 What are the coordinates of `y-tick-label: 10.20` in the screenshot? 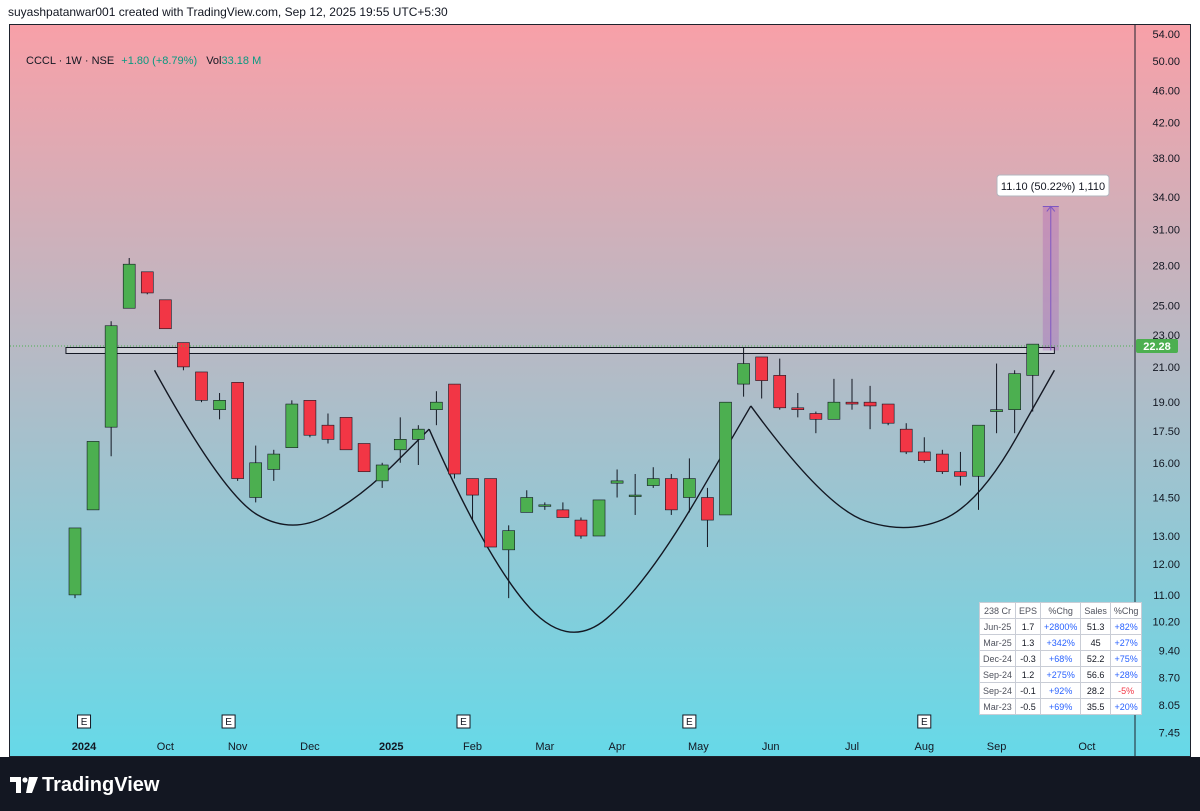 It's located at (1166, 623).